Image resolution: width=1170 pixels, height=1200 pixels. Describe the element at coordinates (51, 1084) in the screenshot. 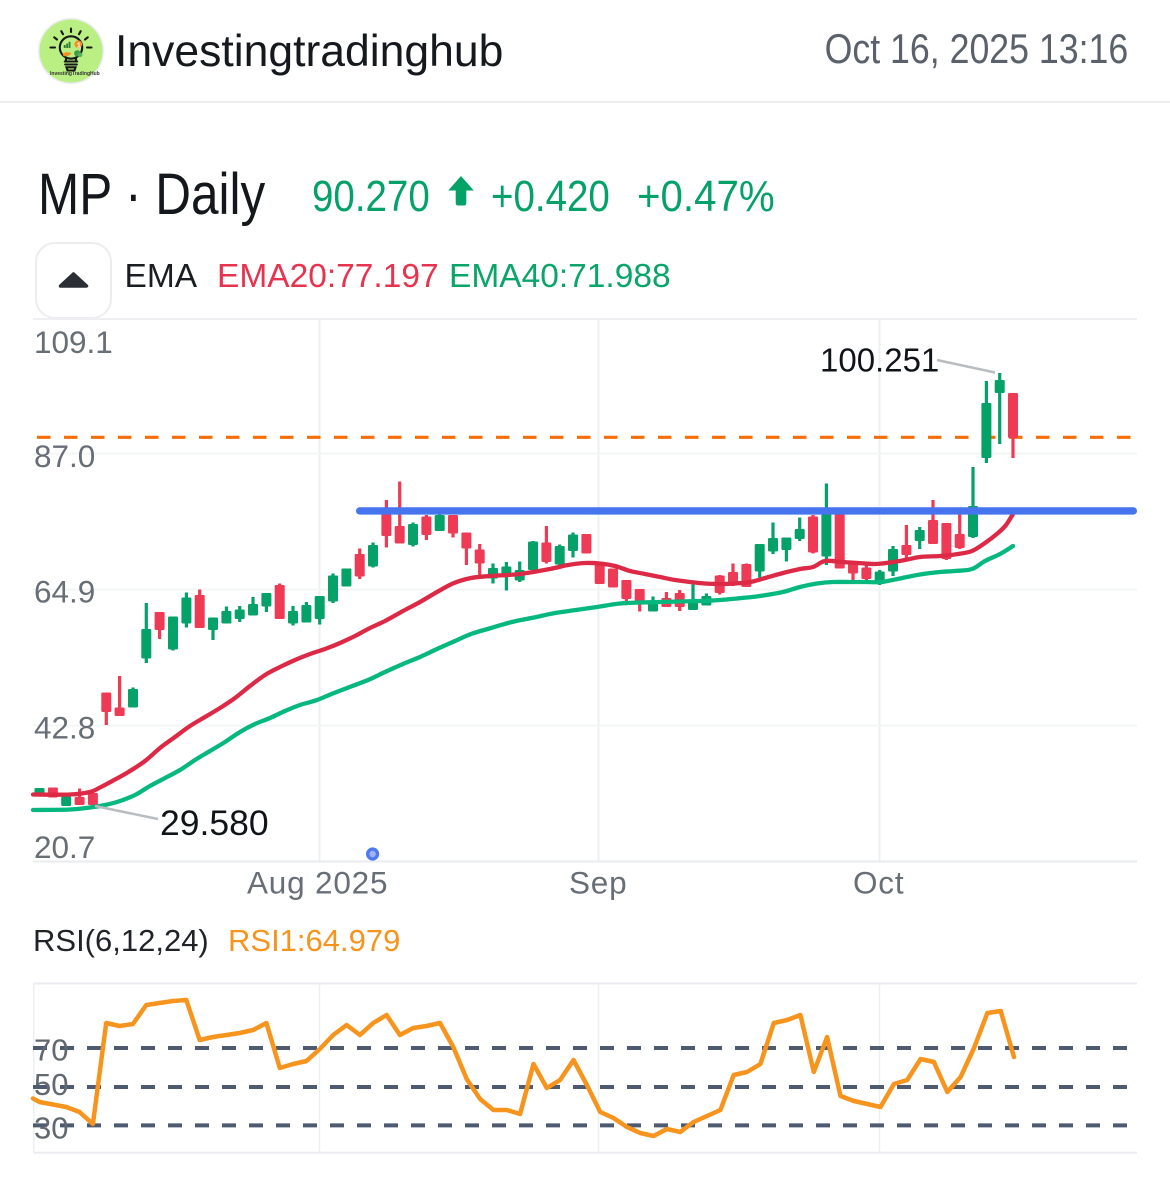

I see `svg-text: 50` at that location.